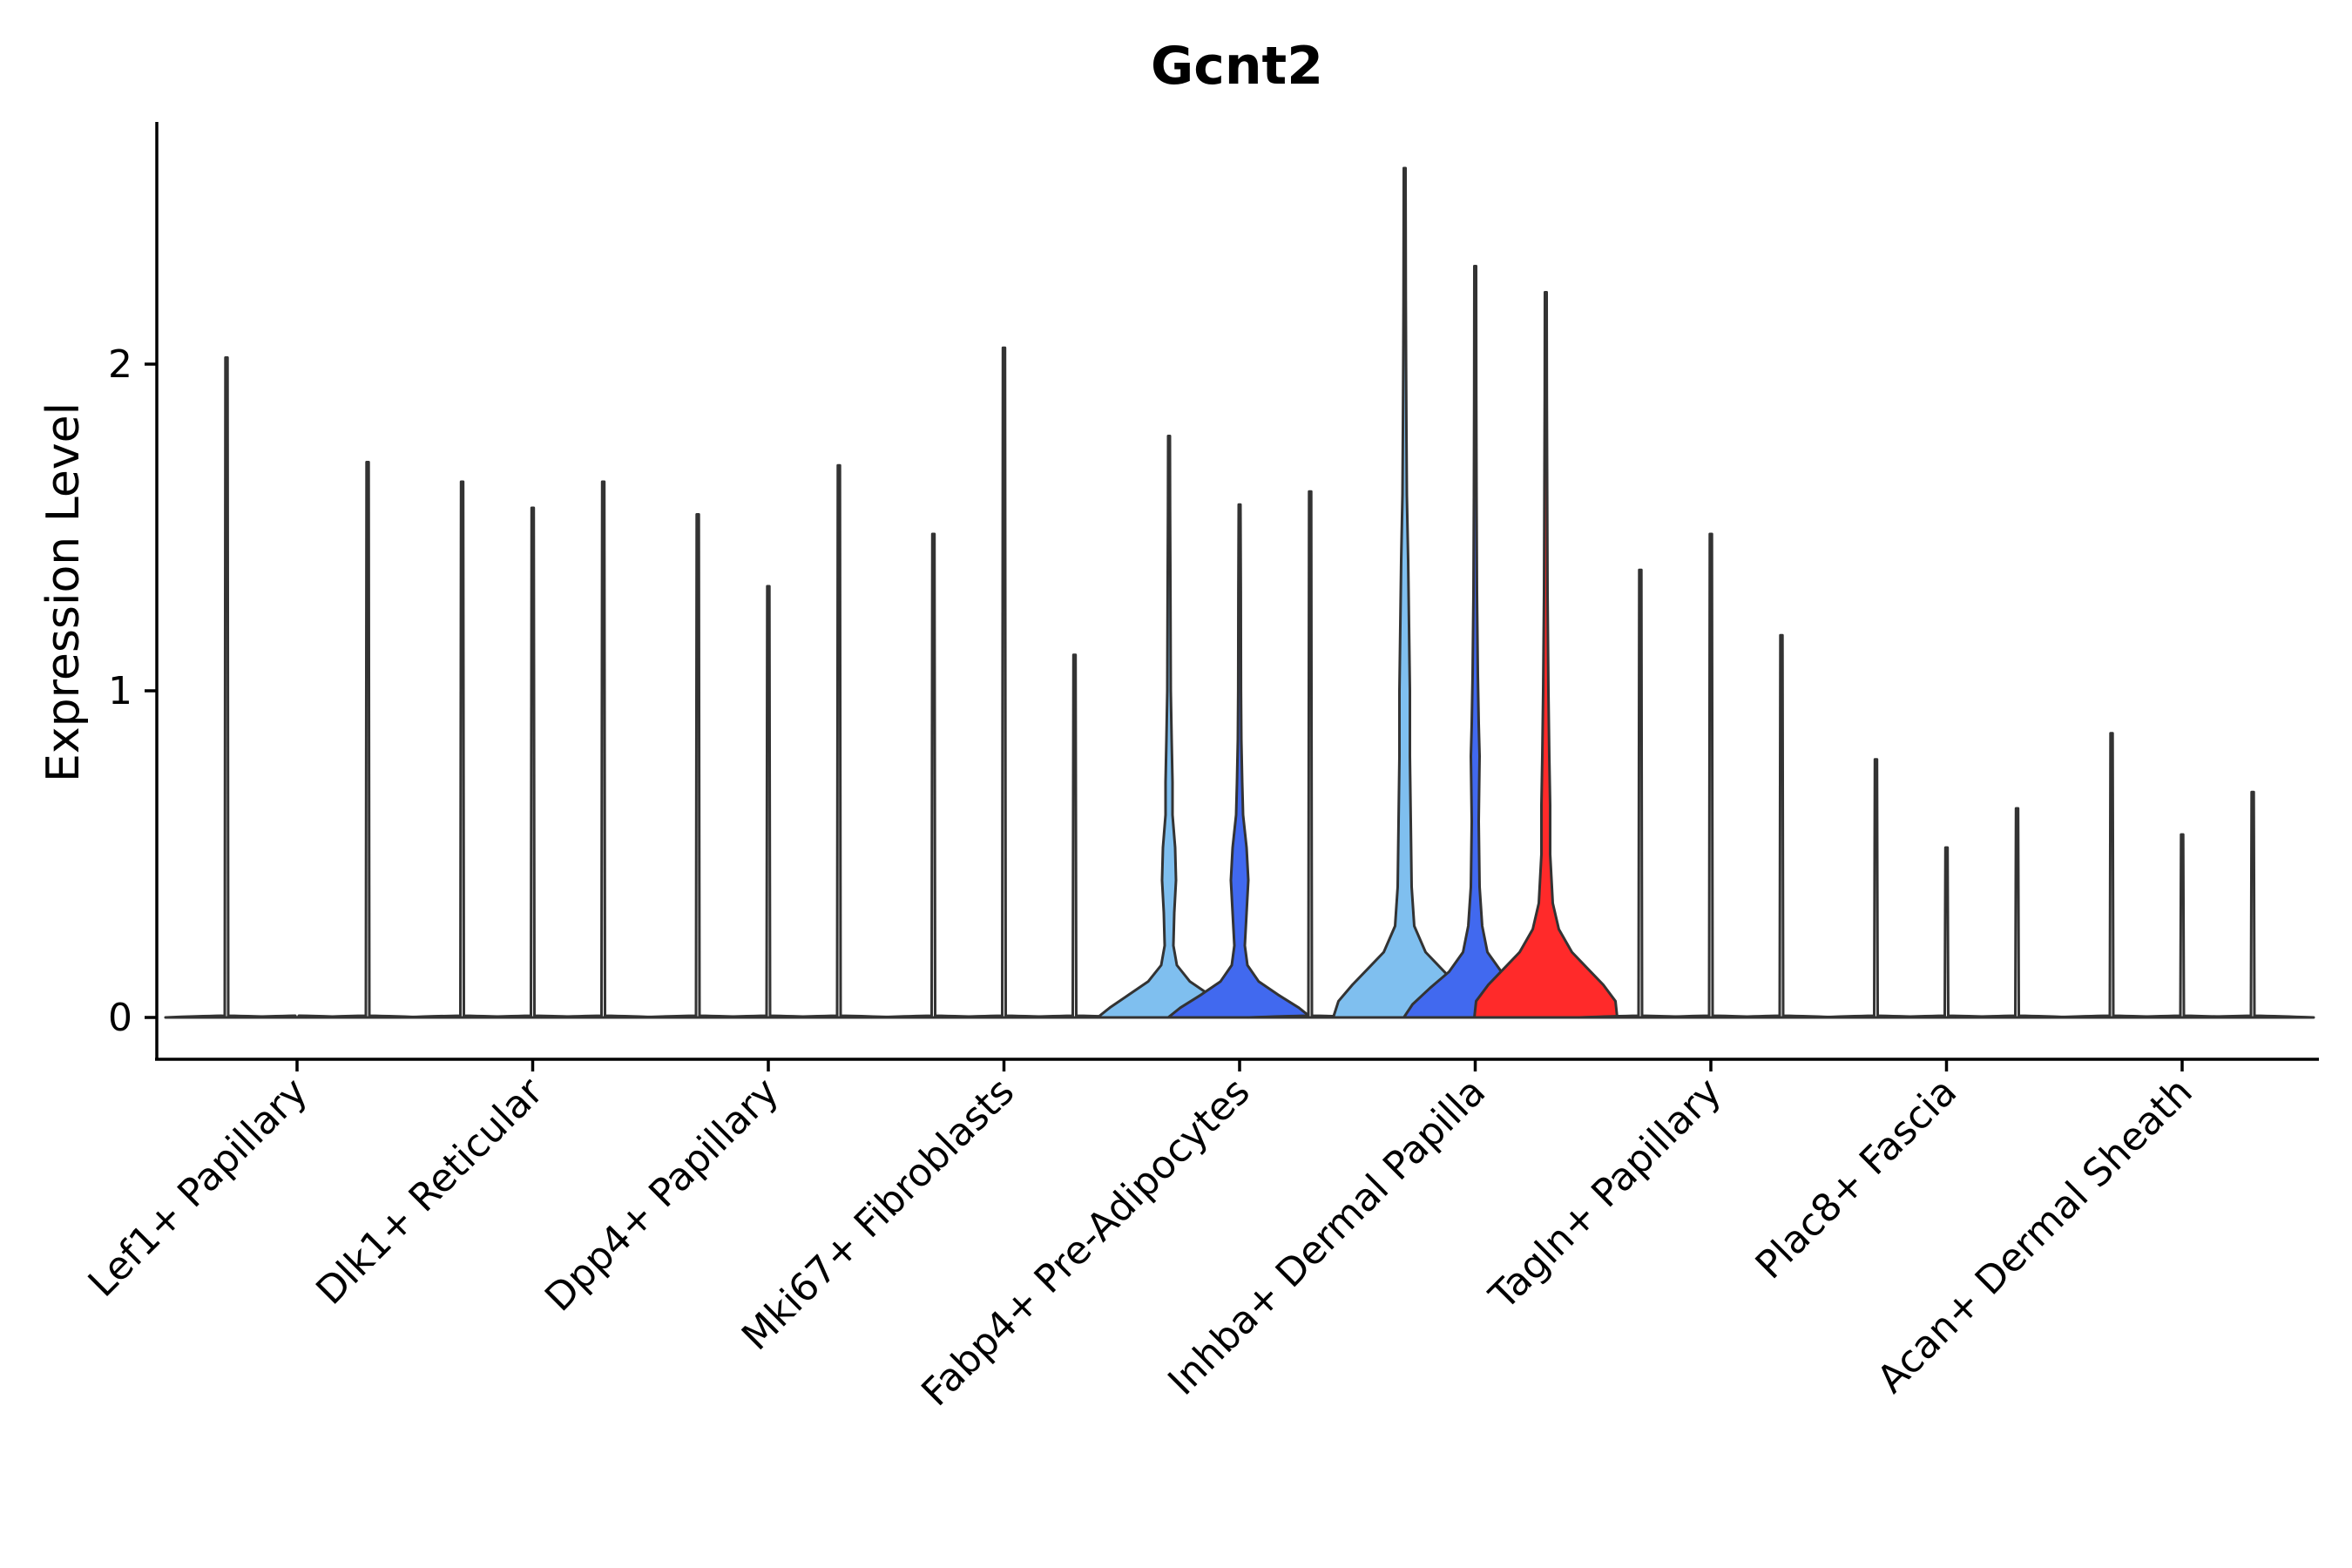 The height and width of the screenshot is (1568, 2352). I want to click on x-tick-label: Plac8+ Fascia, so click(1856, 1179).